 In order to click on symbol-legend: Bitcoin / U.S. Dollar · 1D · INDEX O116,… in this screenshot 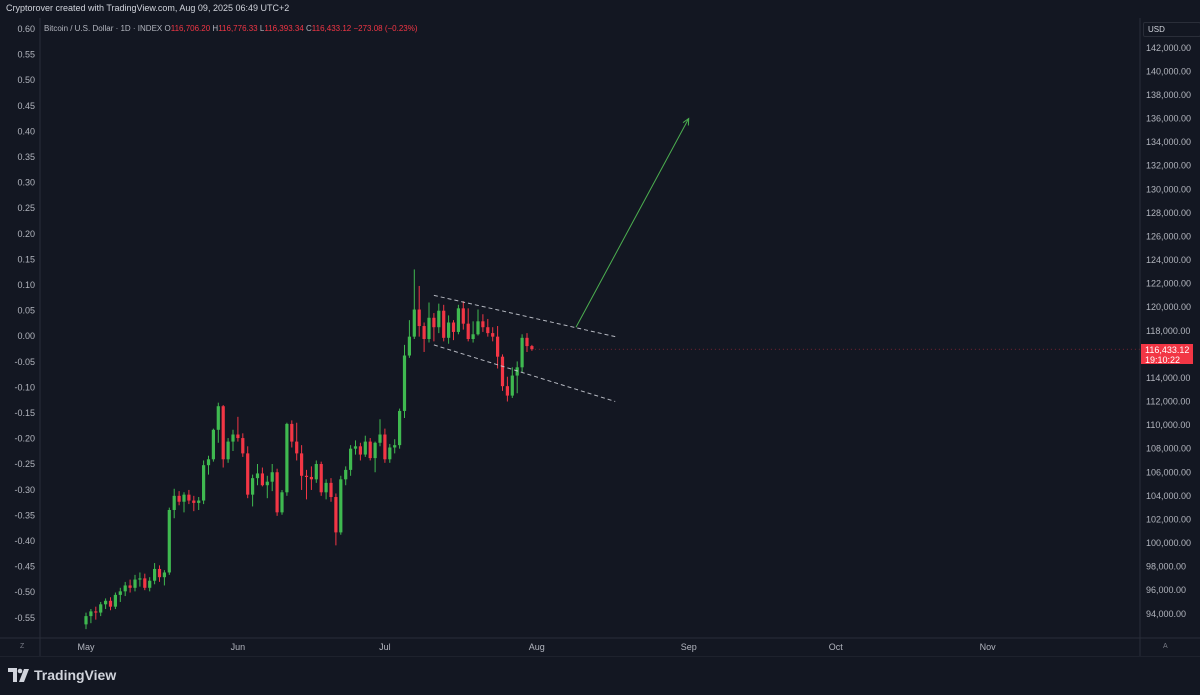, I will do `click(231, 28)`.